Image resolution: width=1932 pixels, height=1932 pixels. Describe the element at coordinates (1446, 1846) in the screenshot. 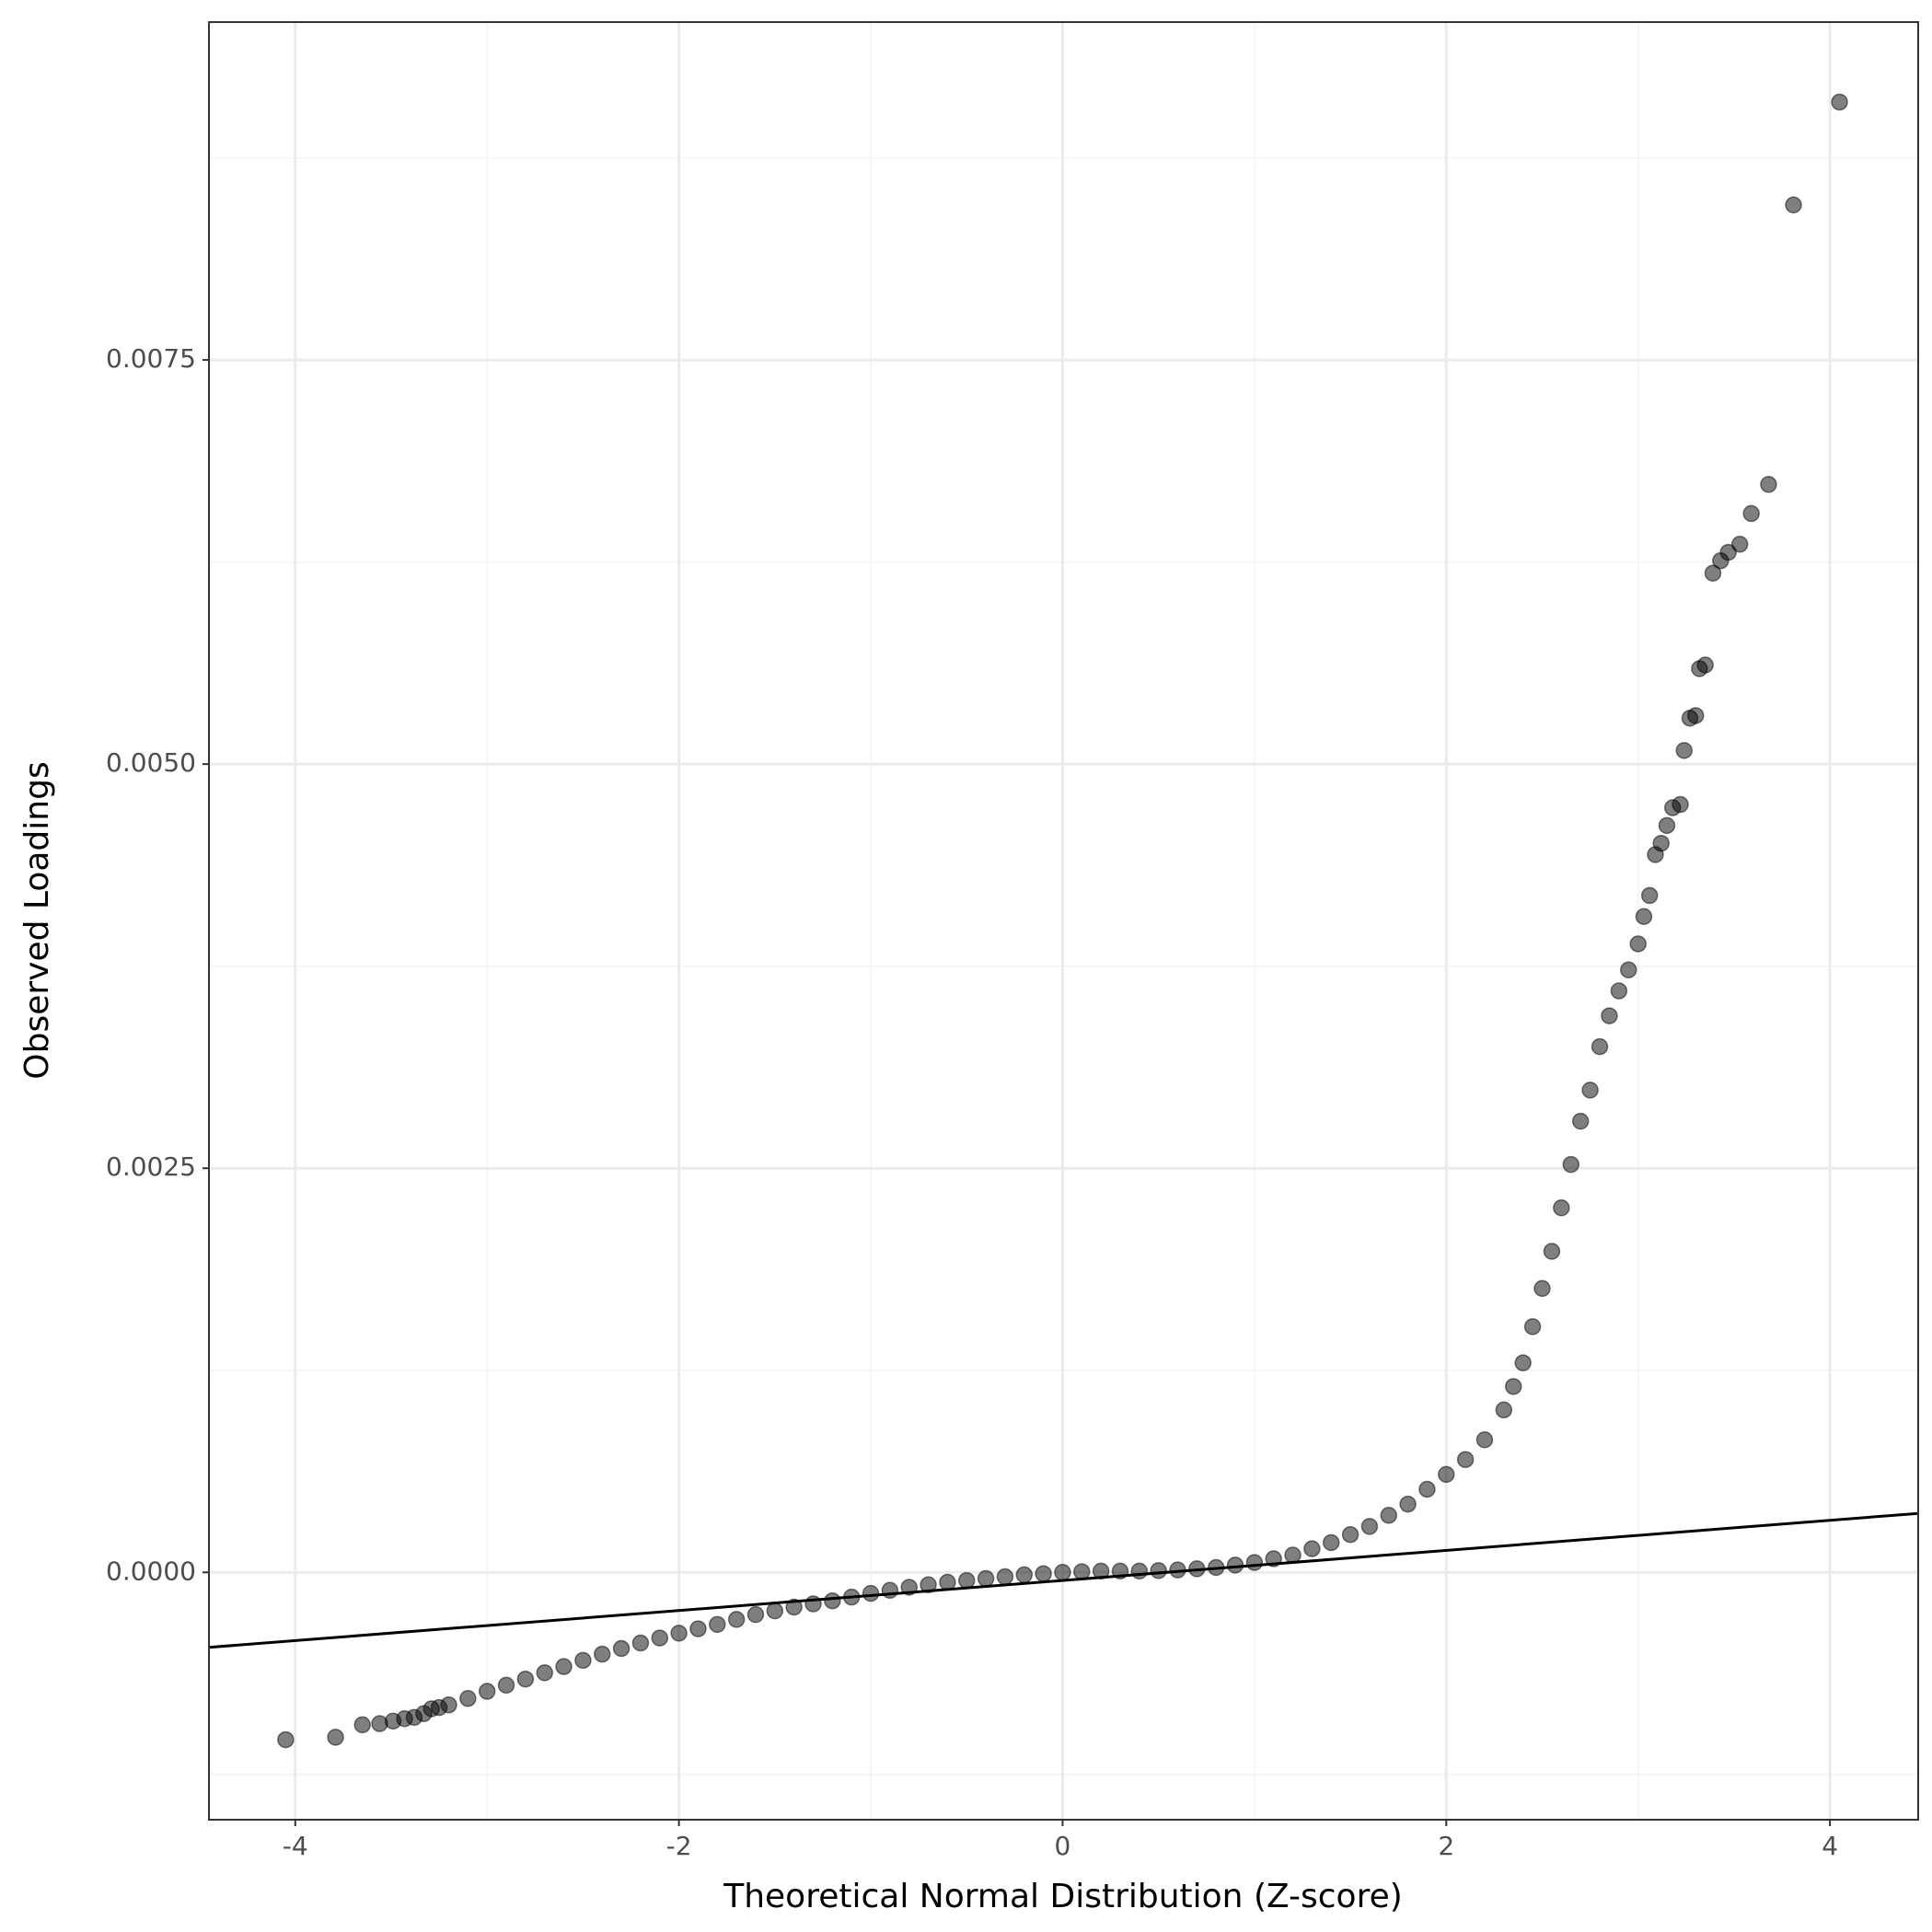

I see `x-tick-label: 2` at that location.